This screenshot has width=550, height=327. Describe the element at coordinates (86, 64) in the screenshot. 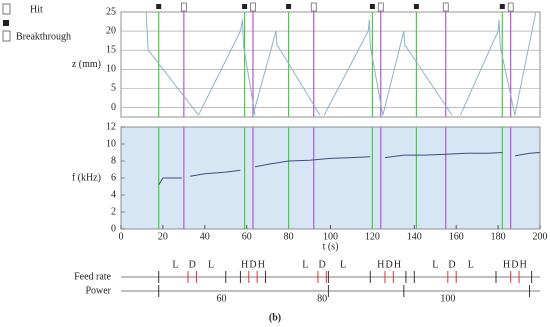

I see `y-axis-label: z (mm)` at that location.